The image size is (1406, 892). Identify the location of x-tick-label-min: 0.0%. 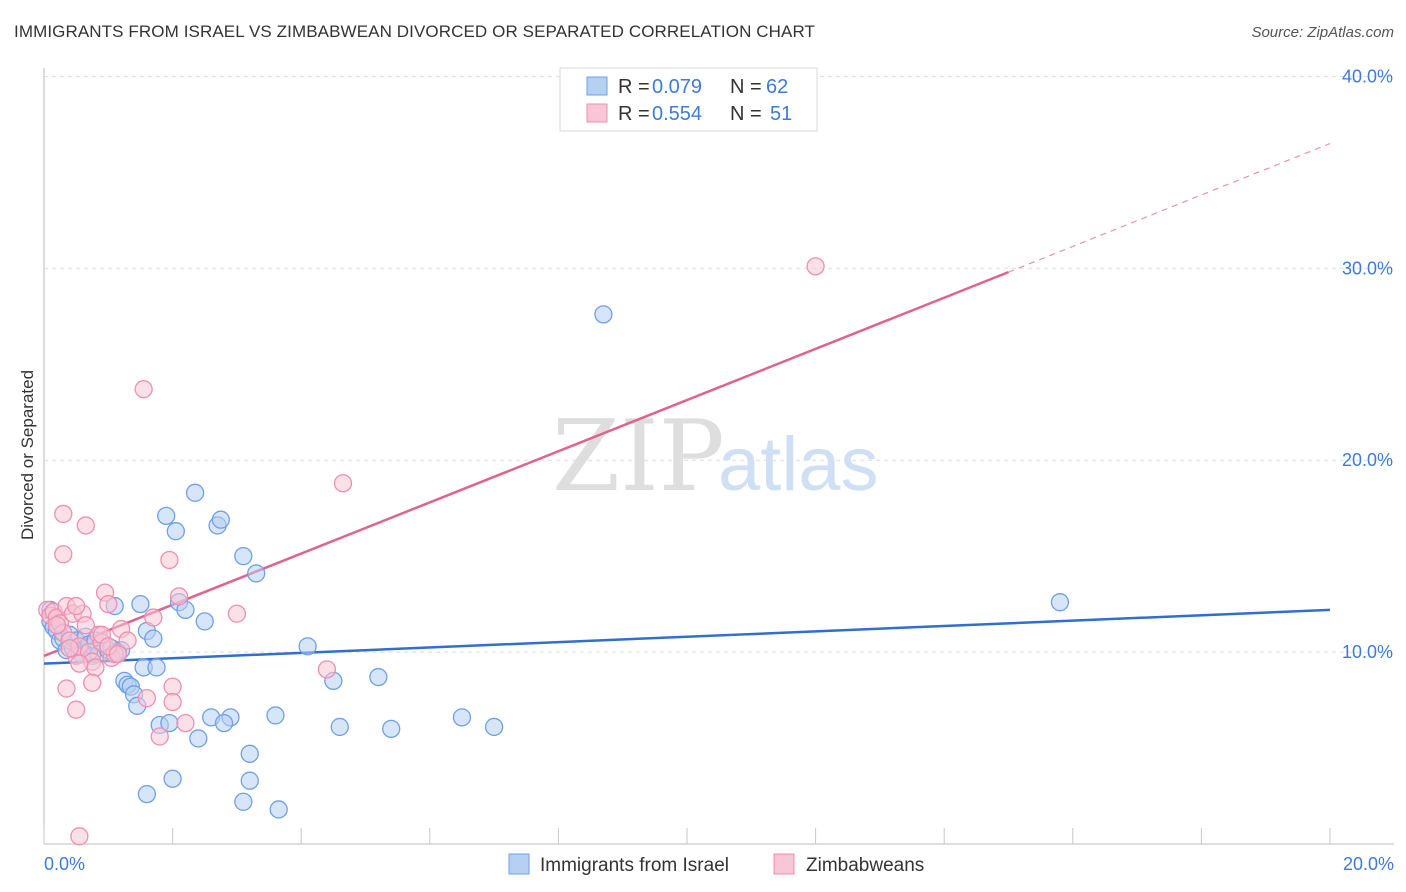
(64, 864).